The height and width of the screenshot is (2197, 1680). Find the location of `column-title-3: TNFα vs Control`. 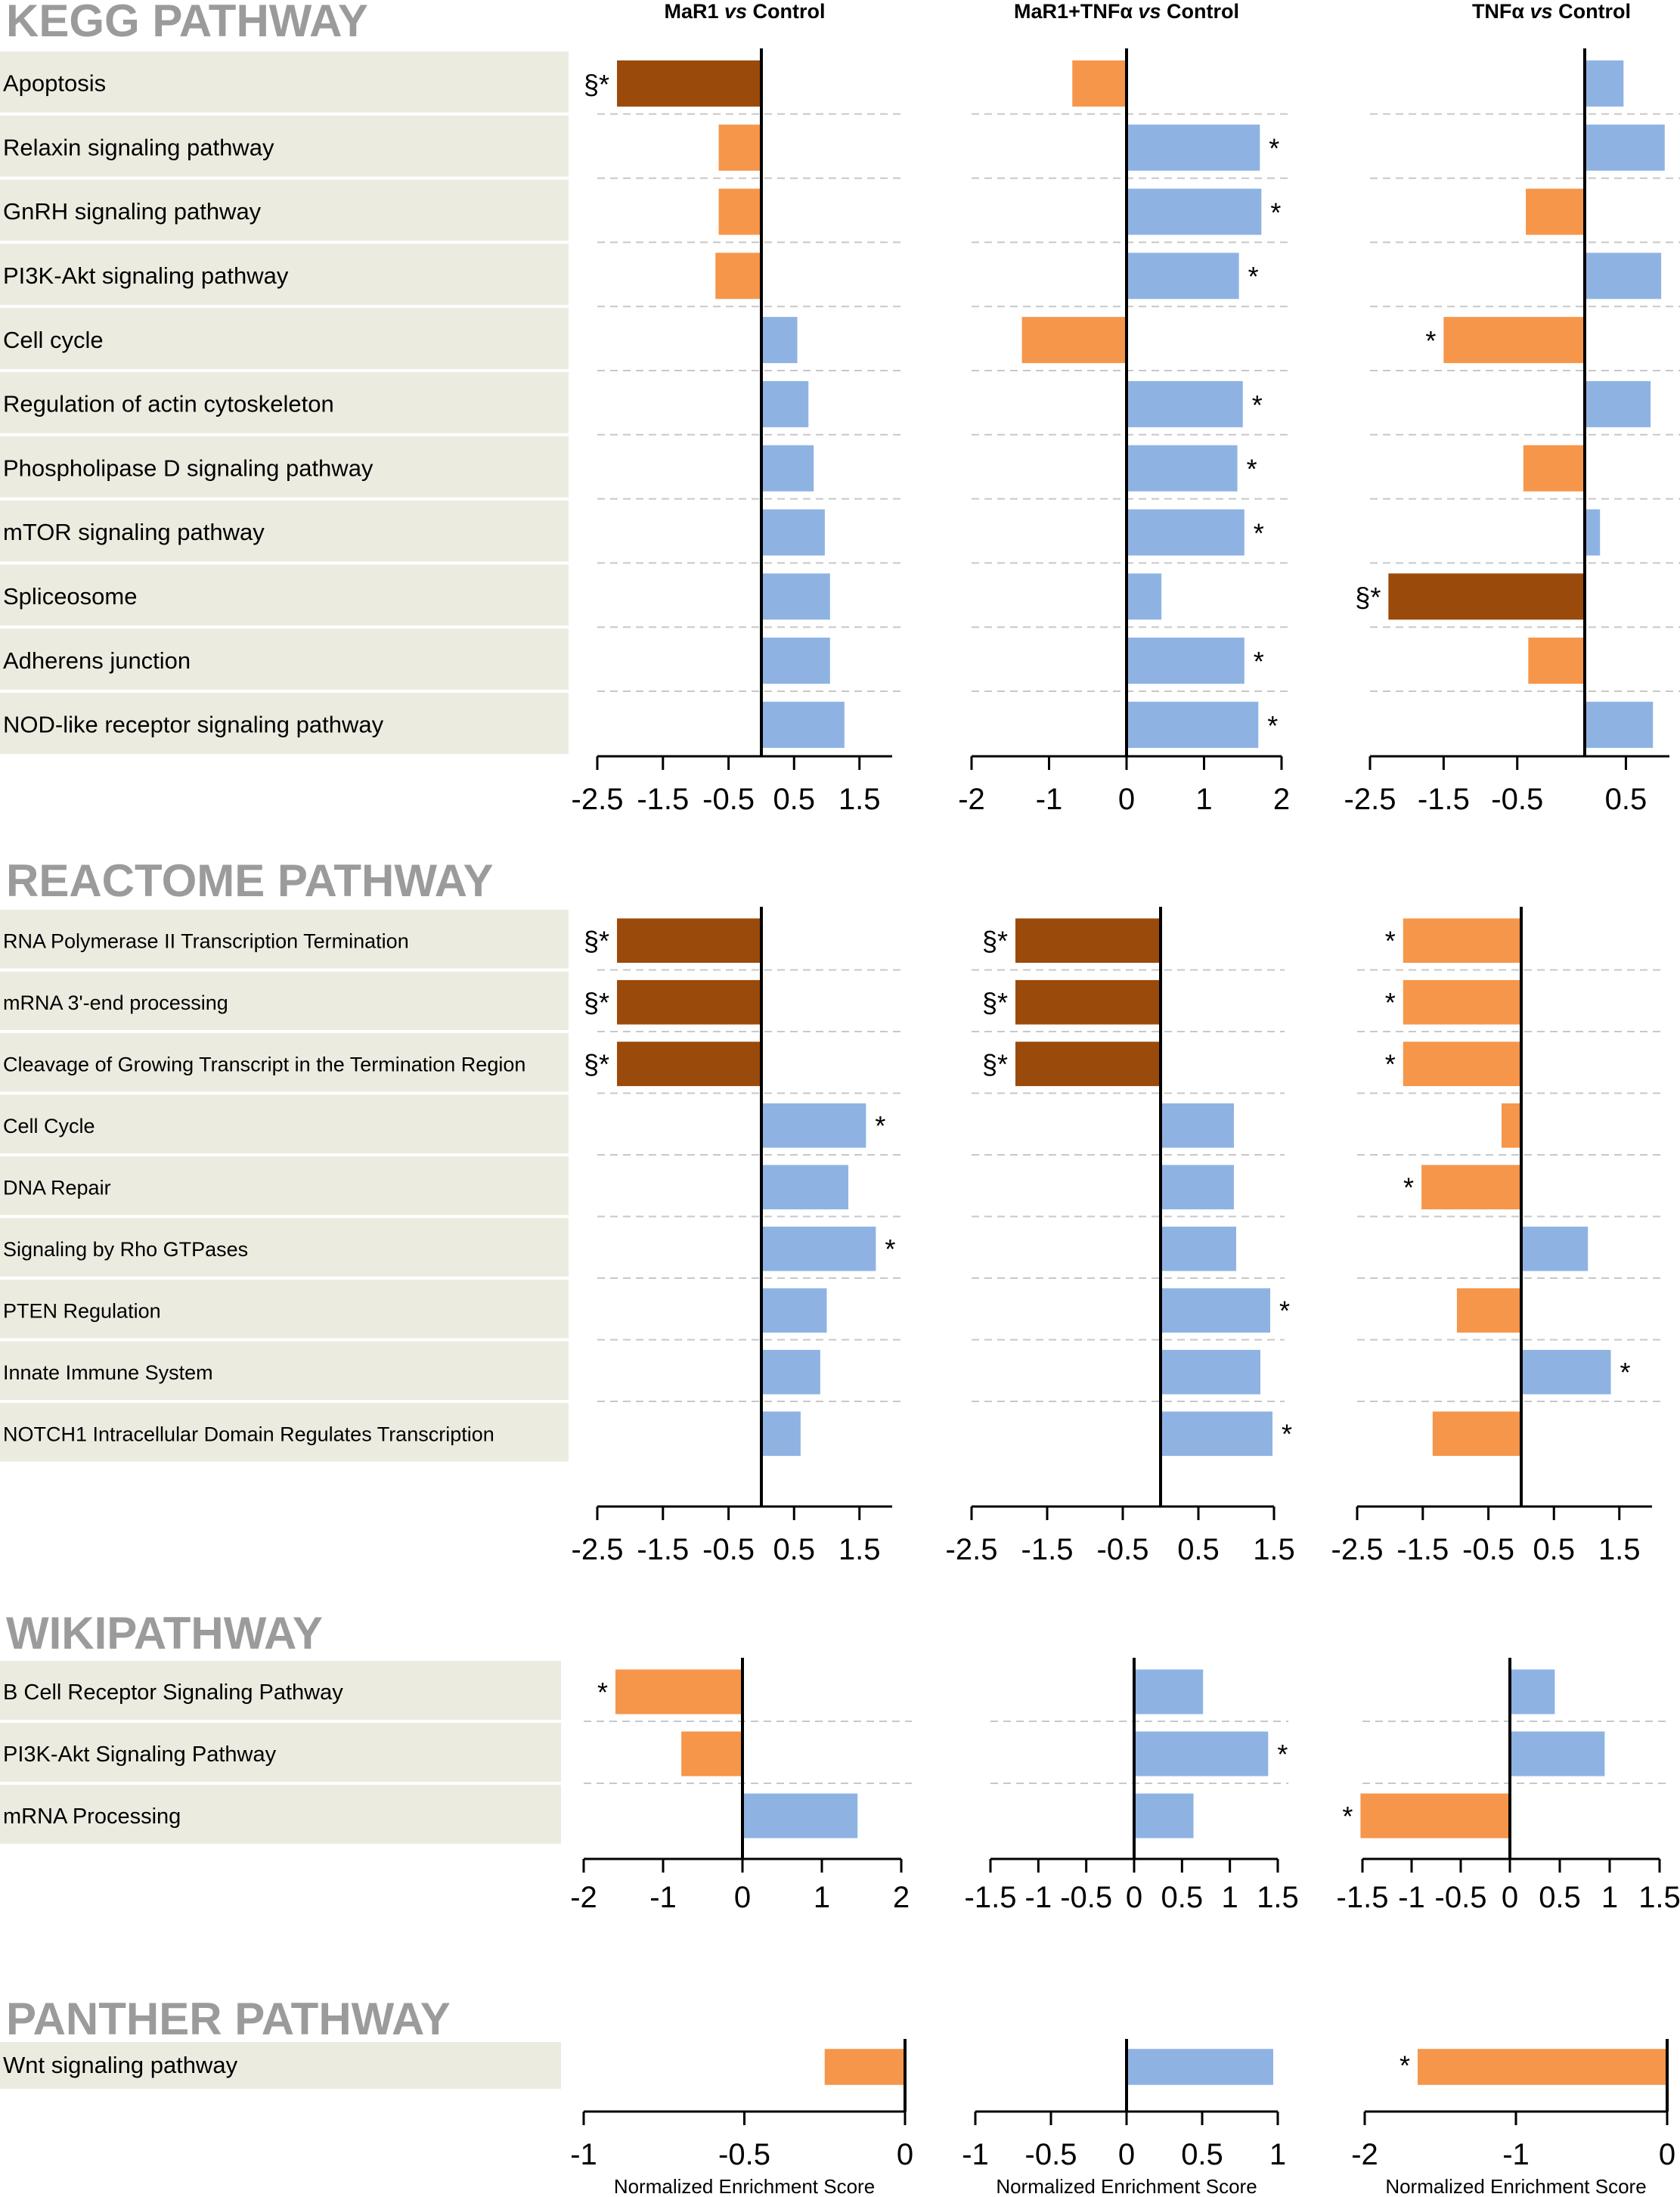

column-title-3: TNFα vs Control is located at coordinates (1551, 11).